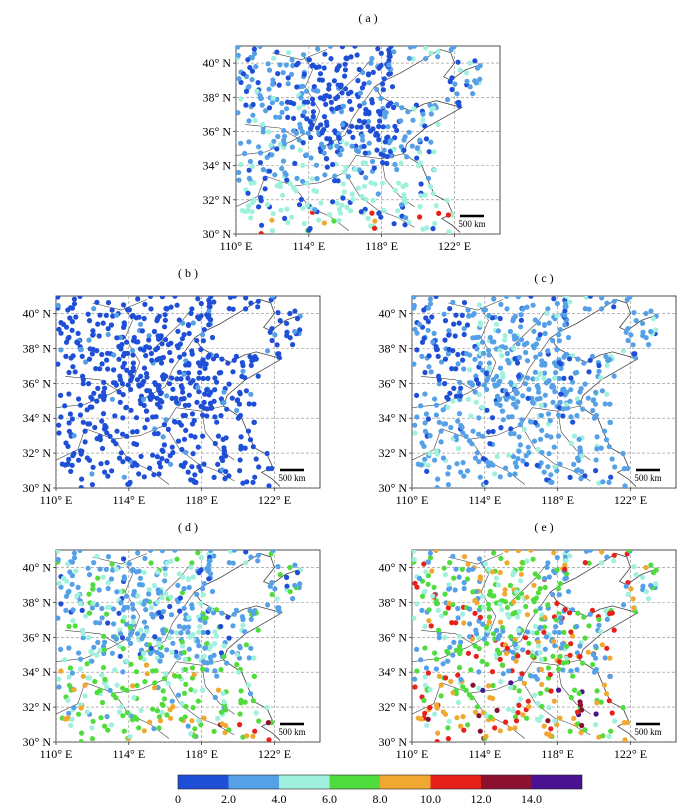  I want to click on colorbar-segment, so click(405, 782).